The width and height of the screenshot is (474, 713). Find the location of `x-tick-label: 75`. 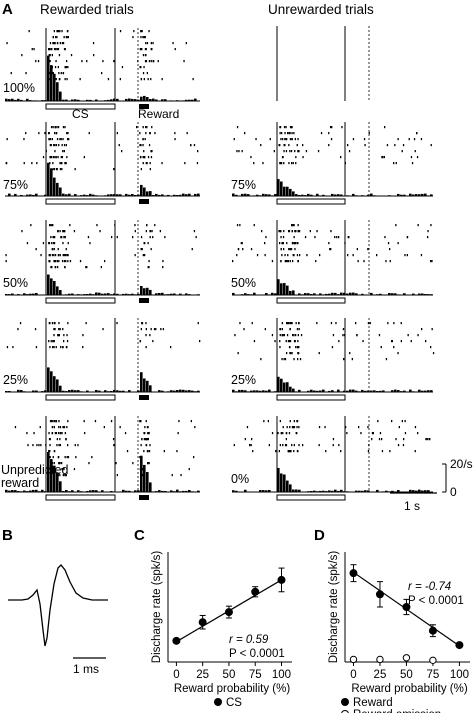

x-tick-label: 75 is located at coordinates (433, 675).